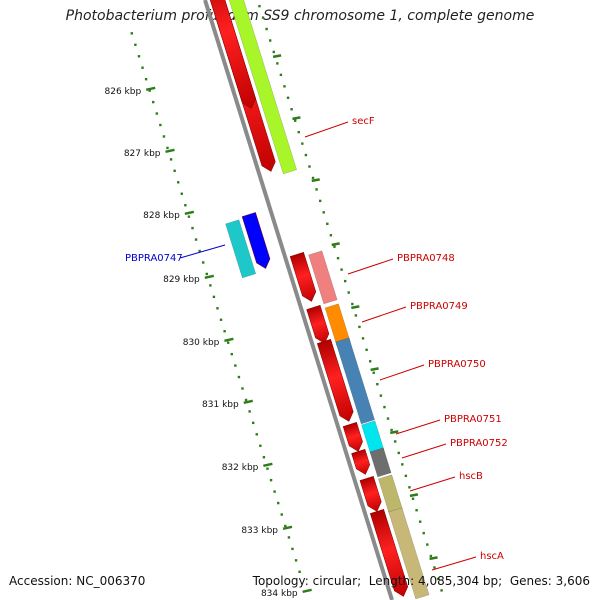 This screenshot has height=600, width=600. Describe the element at coordinates (279, 594) in the screenshot. I see `kbp-tick-label: 834 kbp` at that location.